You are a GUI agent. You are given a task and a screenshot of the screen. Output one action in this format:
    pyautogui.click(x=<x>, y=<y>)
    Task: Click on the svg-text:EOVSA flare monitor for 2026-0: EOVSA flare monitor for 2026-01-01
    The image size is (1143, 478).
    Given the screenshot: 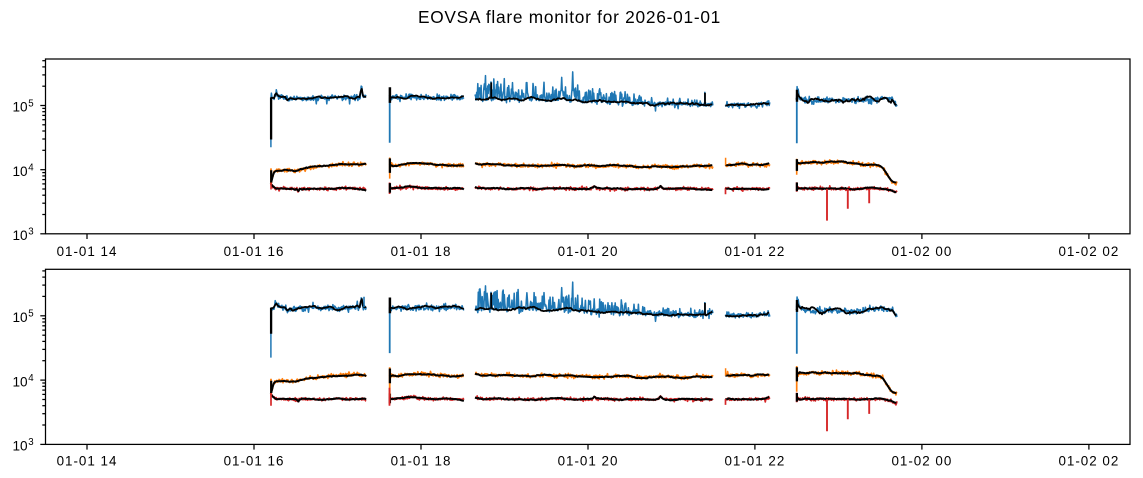 What is the action you would take?
    pyautogui.click(x=569, y=17)
    